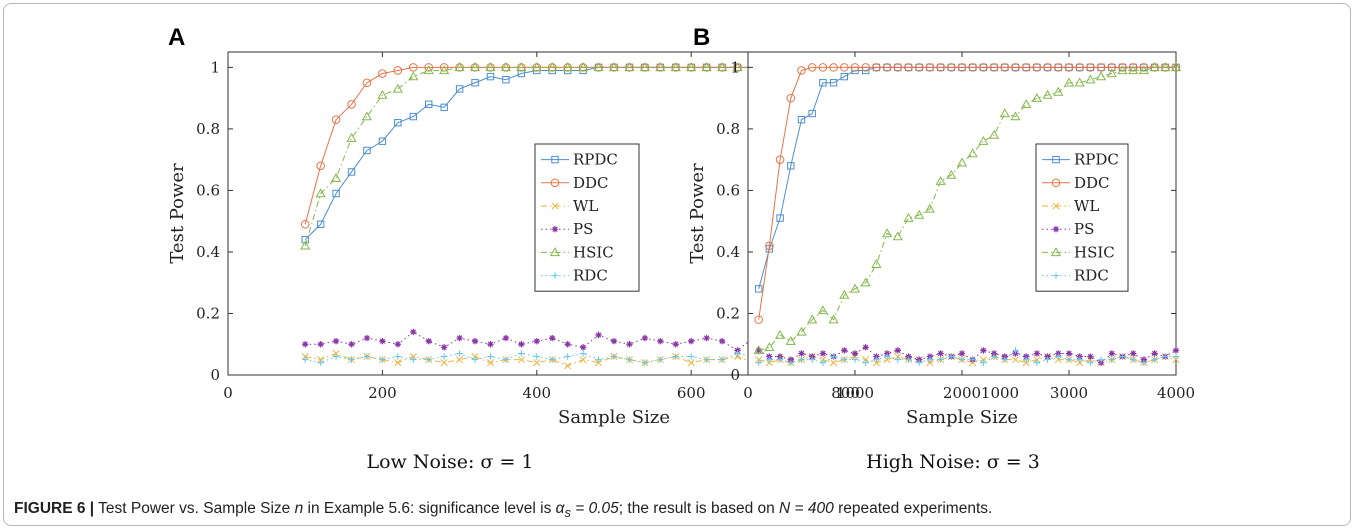  I want to click on caption-text-1: Test Power vs. Sample Size, so click(194, 508).